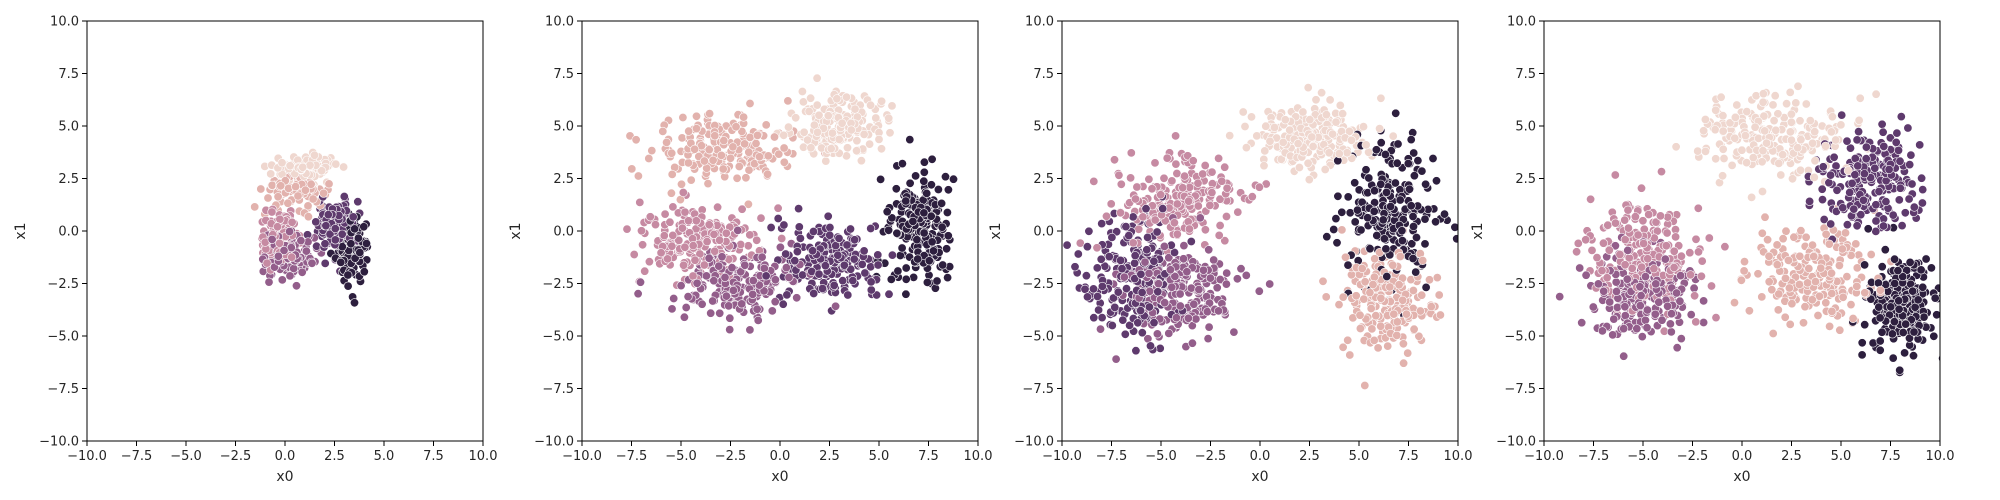 The image size is (2000, 500). I want to click on y-tick-label: 0.0, so click(1043, 232).